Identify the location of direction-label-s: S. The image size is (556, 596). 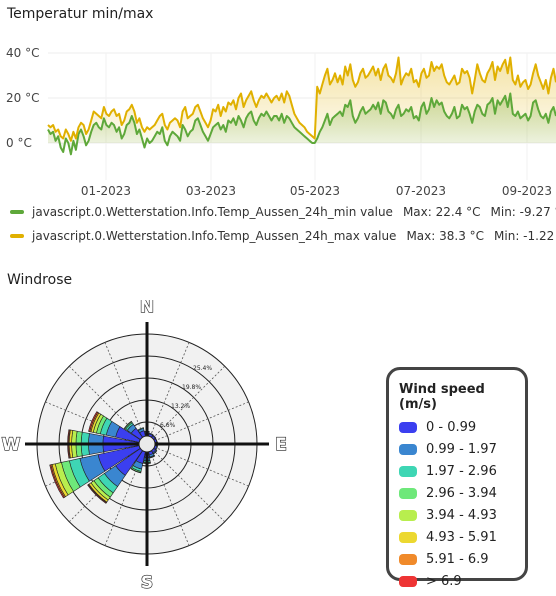
(147, 583).